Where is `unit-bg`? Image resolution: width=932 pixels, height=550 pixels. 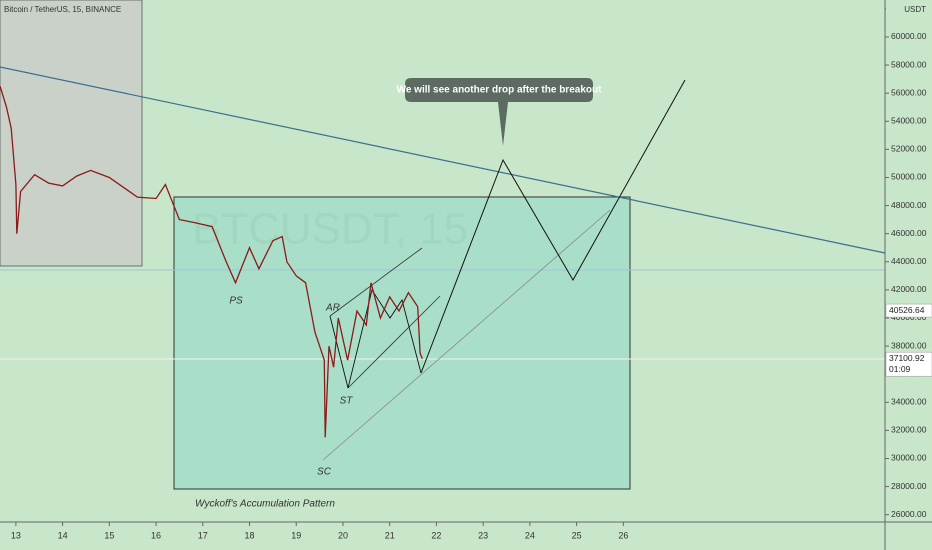 unit-bg is located at coordinates (909, 8).